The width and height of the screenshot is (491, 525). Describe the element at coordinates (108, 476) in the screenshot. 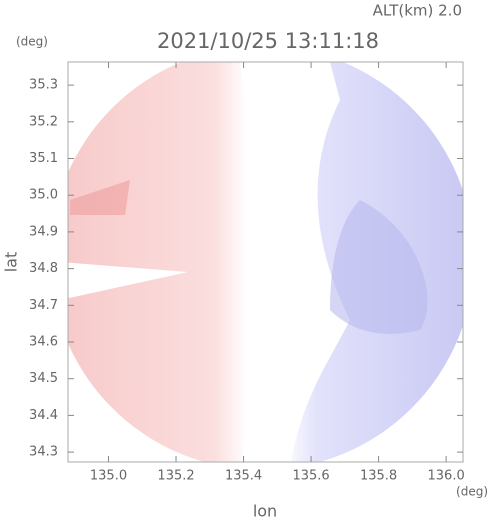

I see `x-tick-label: 135.0` at that location.